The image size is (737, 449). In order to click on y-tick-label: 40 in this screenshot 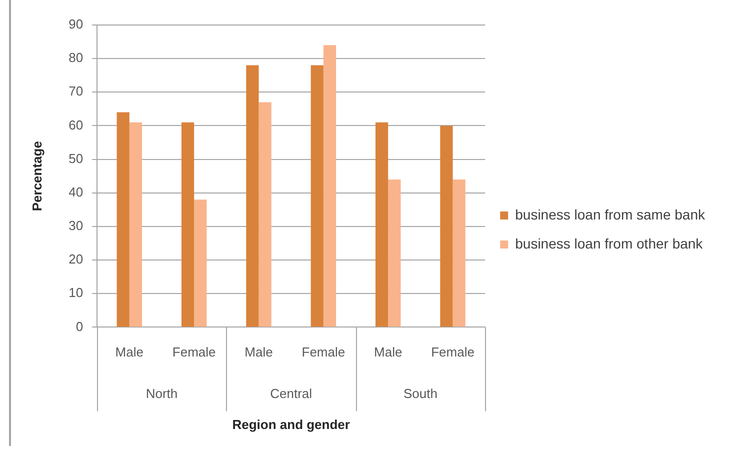, I will do `click(76, 192)`.